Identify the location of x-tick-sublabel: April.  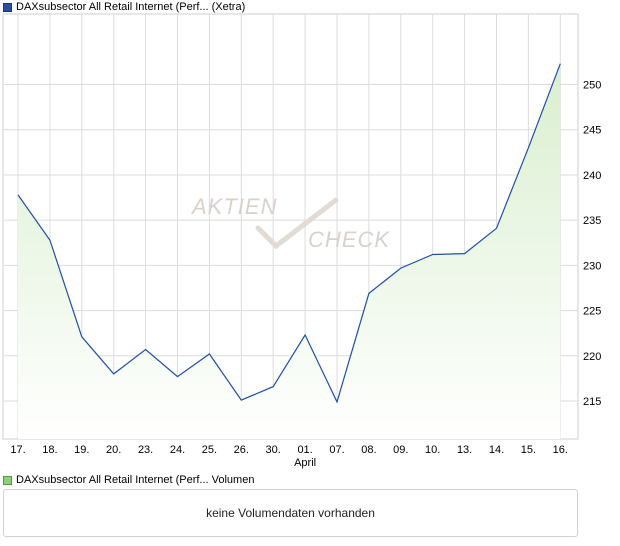
(305, 463).